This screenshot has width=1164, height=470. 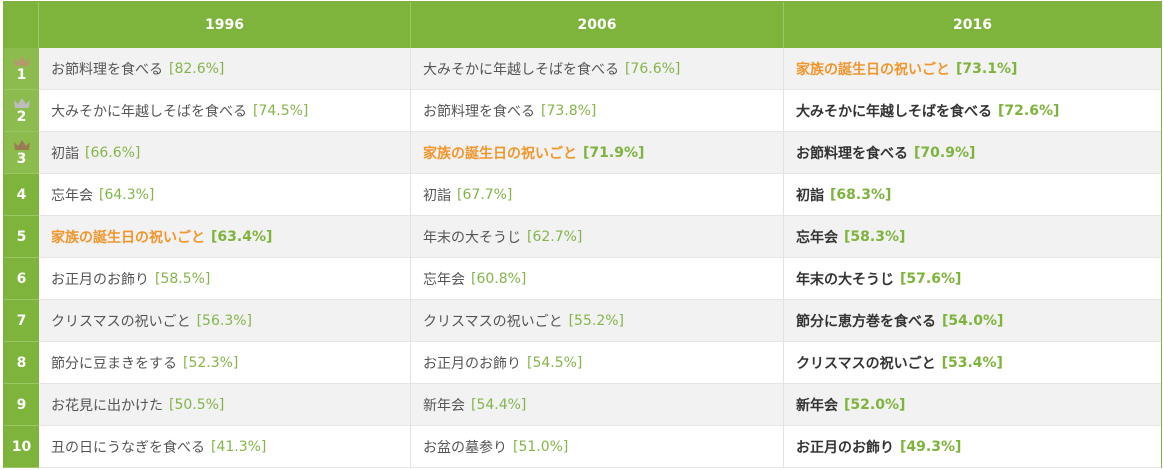 I want to click on ranking-cell-2006: お盆の墓参り [51.0%], so click(x=597, y=447).